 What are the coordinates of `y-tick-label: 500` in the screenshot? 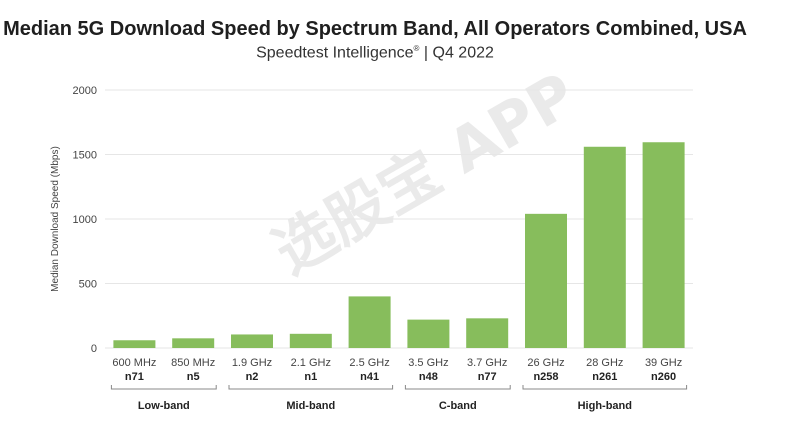 It's located at (88, 285).